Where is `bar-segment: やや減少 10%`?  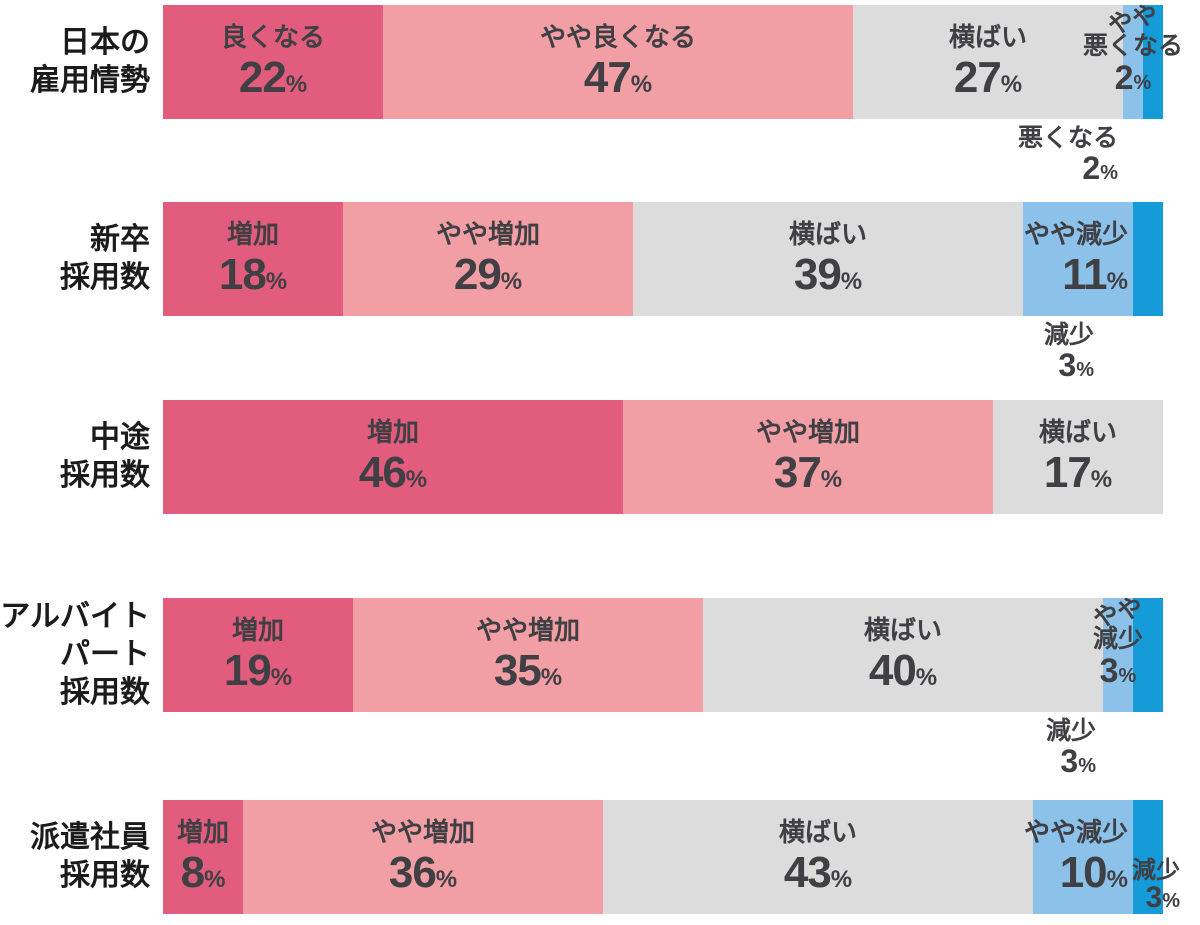 bar-segment: やや減少 10% is located at coordinates (1078, 857).